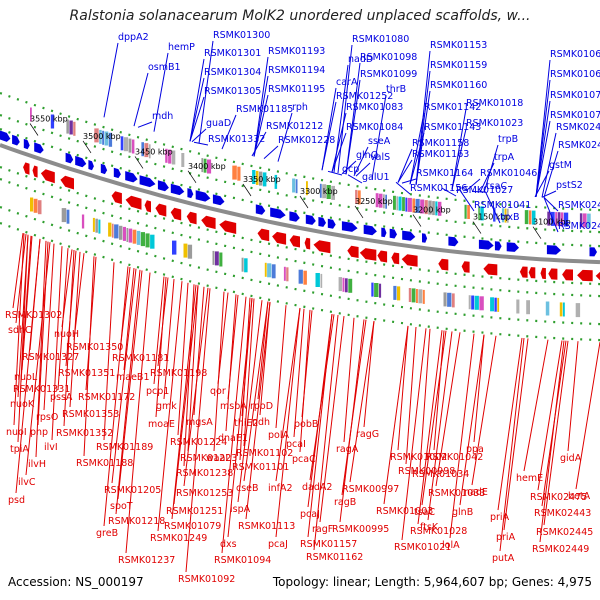 This screenshot has width=600, height=600. Describe the element at coordinates (306, 140) in the screenshot. I see `forward-gene-label: RSMK01228` at that location.